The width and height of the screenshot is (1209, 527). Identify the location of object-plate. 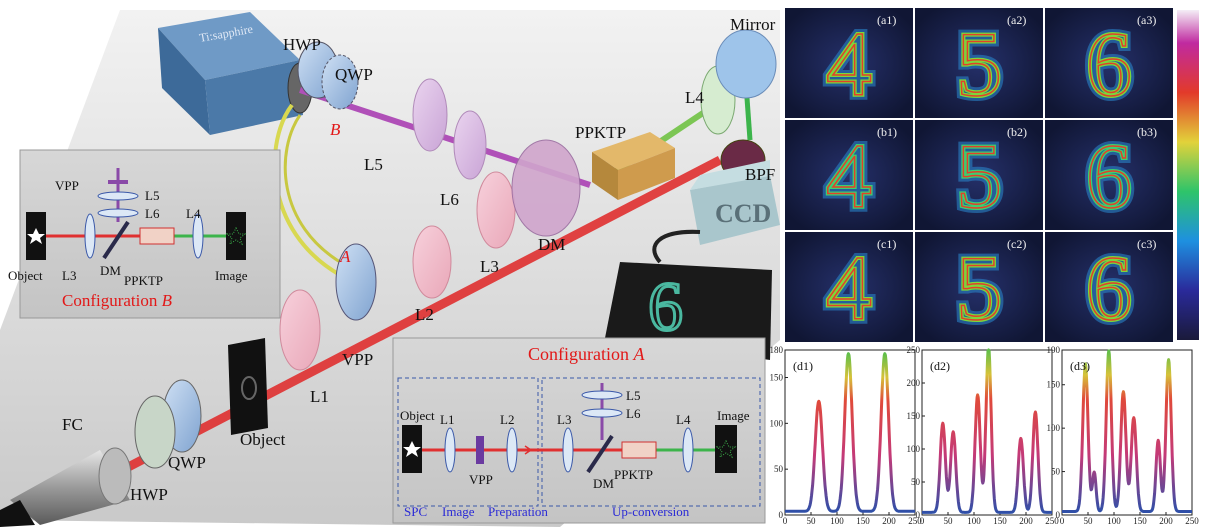
(248, 386).